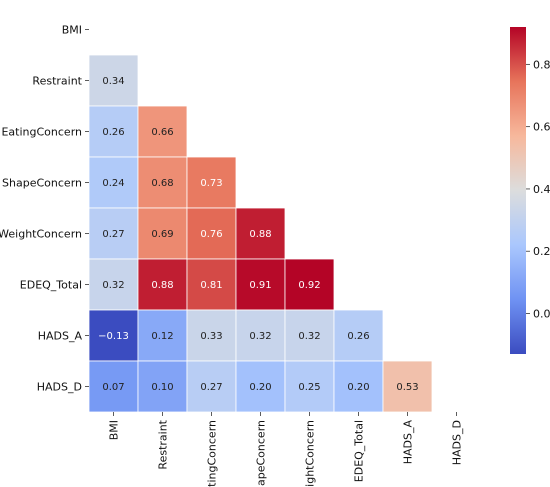 This screenshot has height=487, width=550. I want to click on heatmap-cell-EatingConcern-Restraint, so click(162, 131).